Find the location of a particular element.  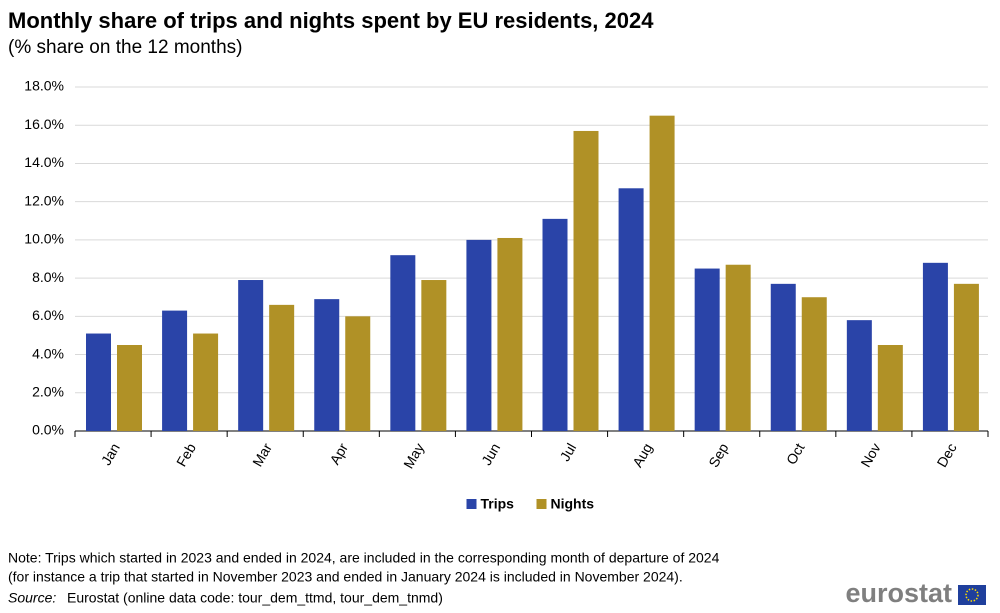

x-tick-label: Aug is located at coordinates (642, 455).